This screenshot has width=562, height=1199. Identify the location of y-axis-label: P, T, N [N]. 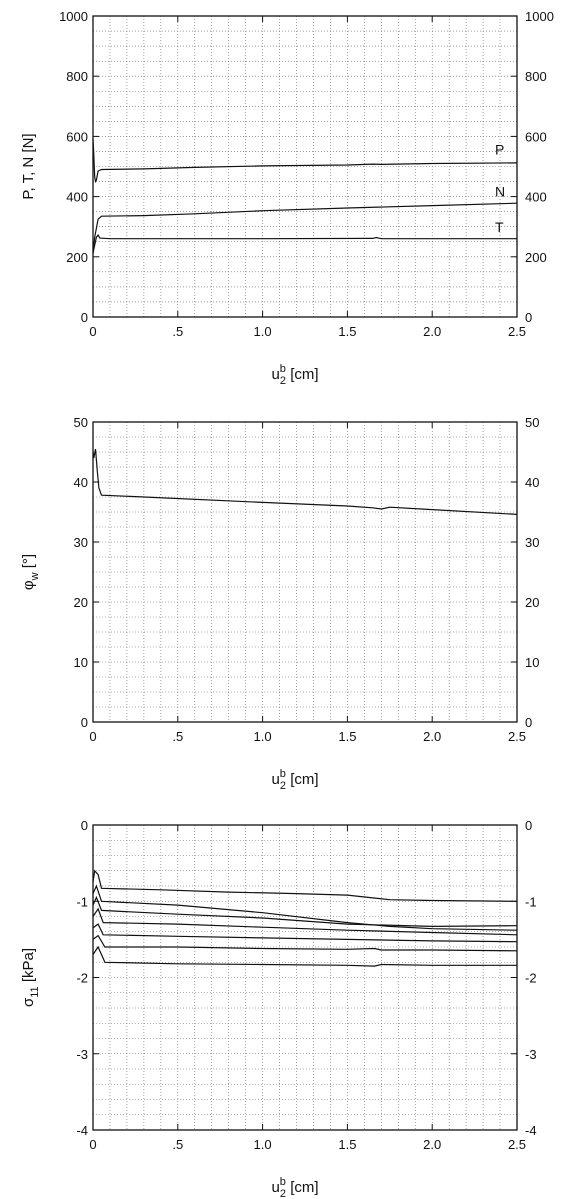
(28, 166).